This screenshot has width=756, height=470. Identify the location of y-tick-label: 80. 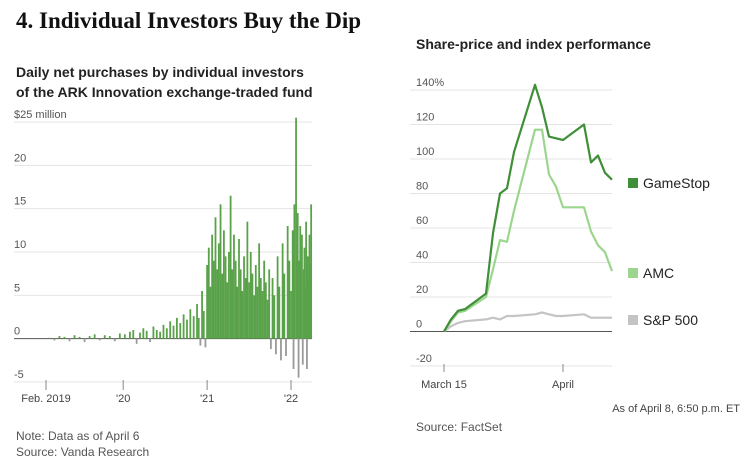
(422, 187).